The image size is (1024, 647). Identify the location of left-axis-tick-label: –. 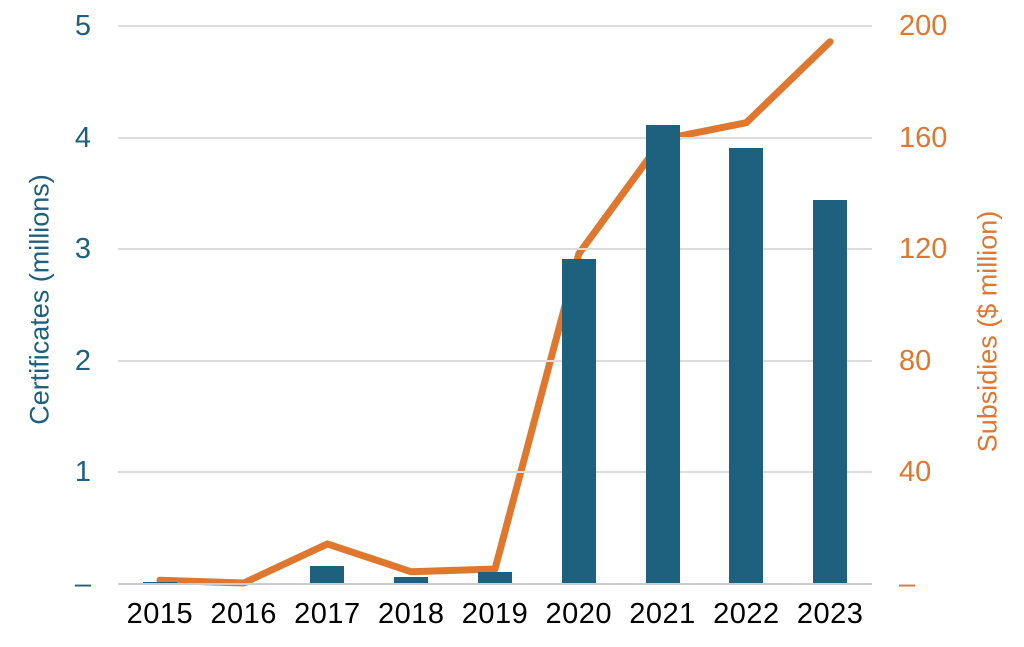
(82, 584).